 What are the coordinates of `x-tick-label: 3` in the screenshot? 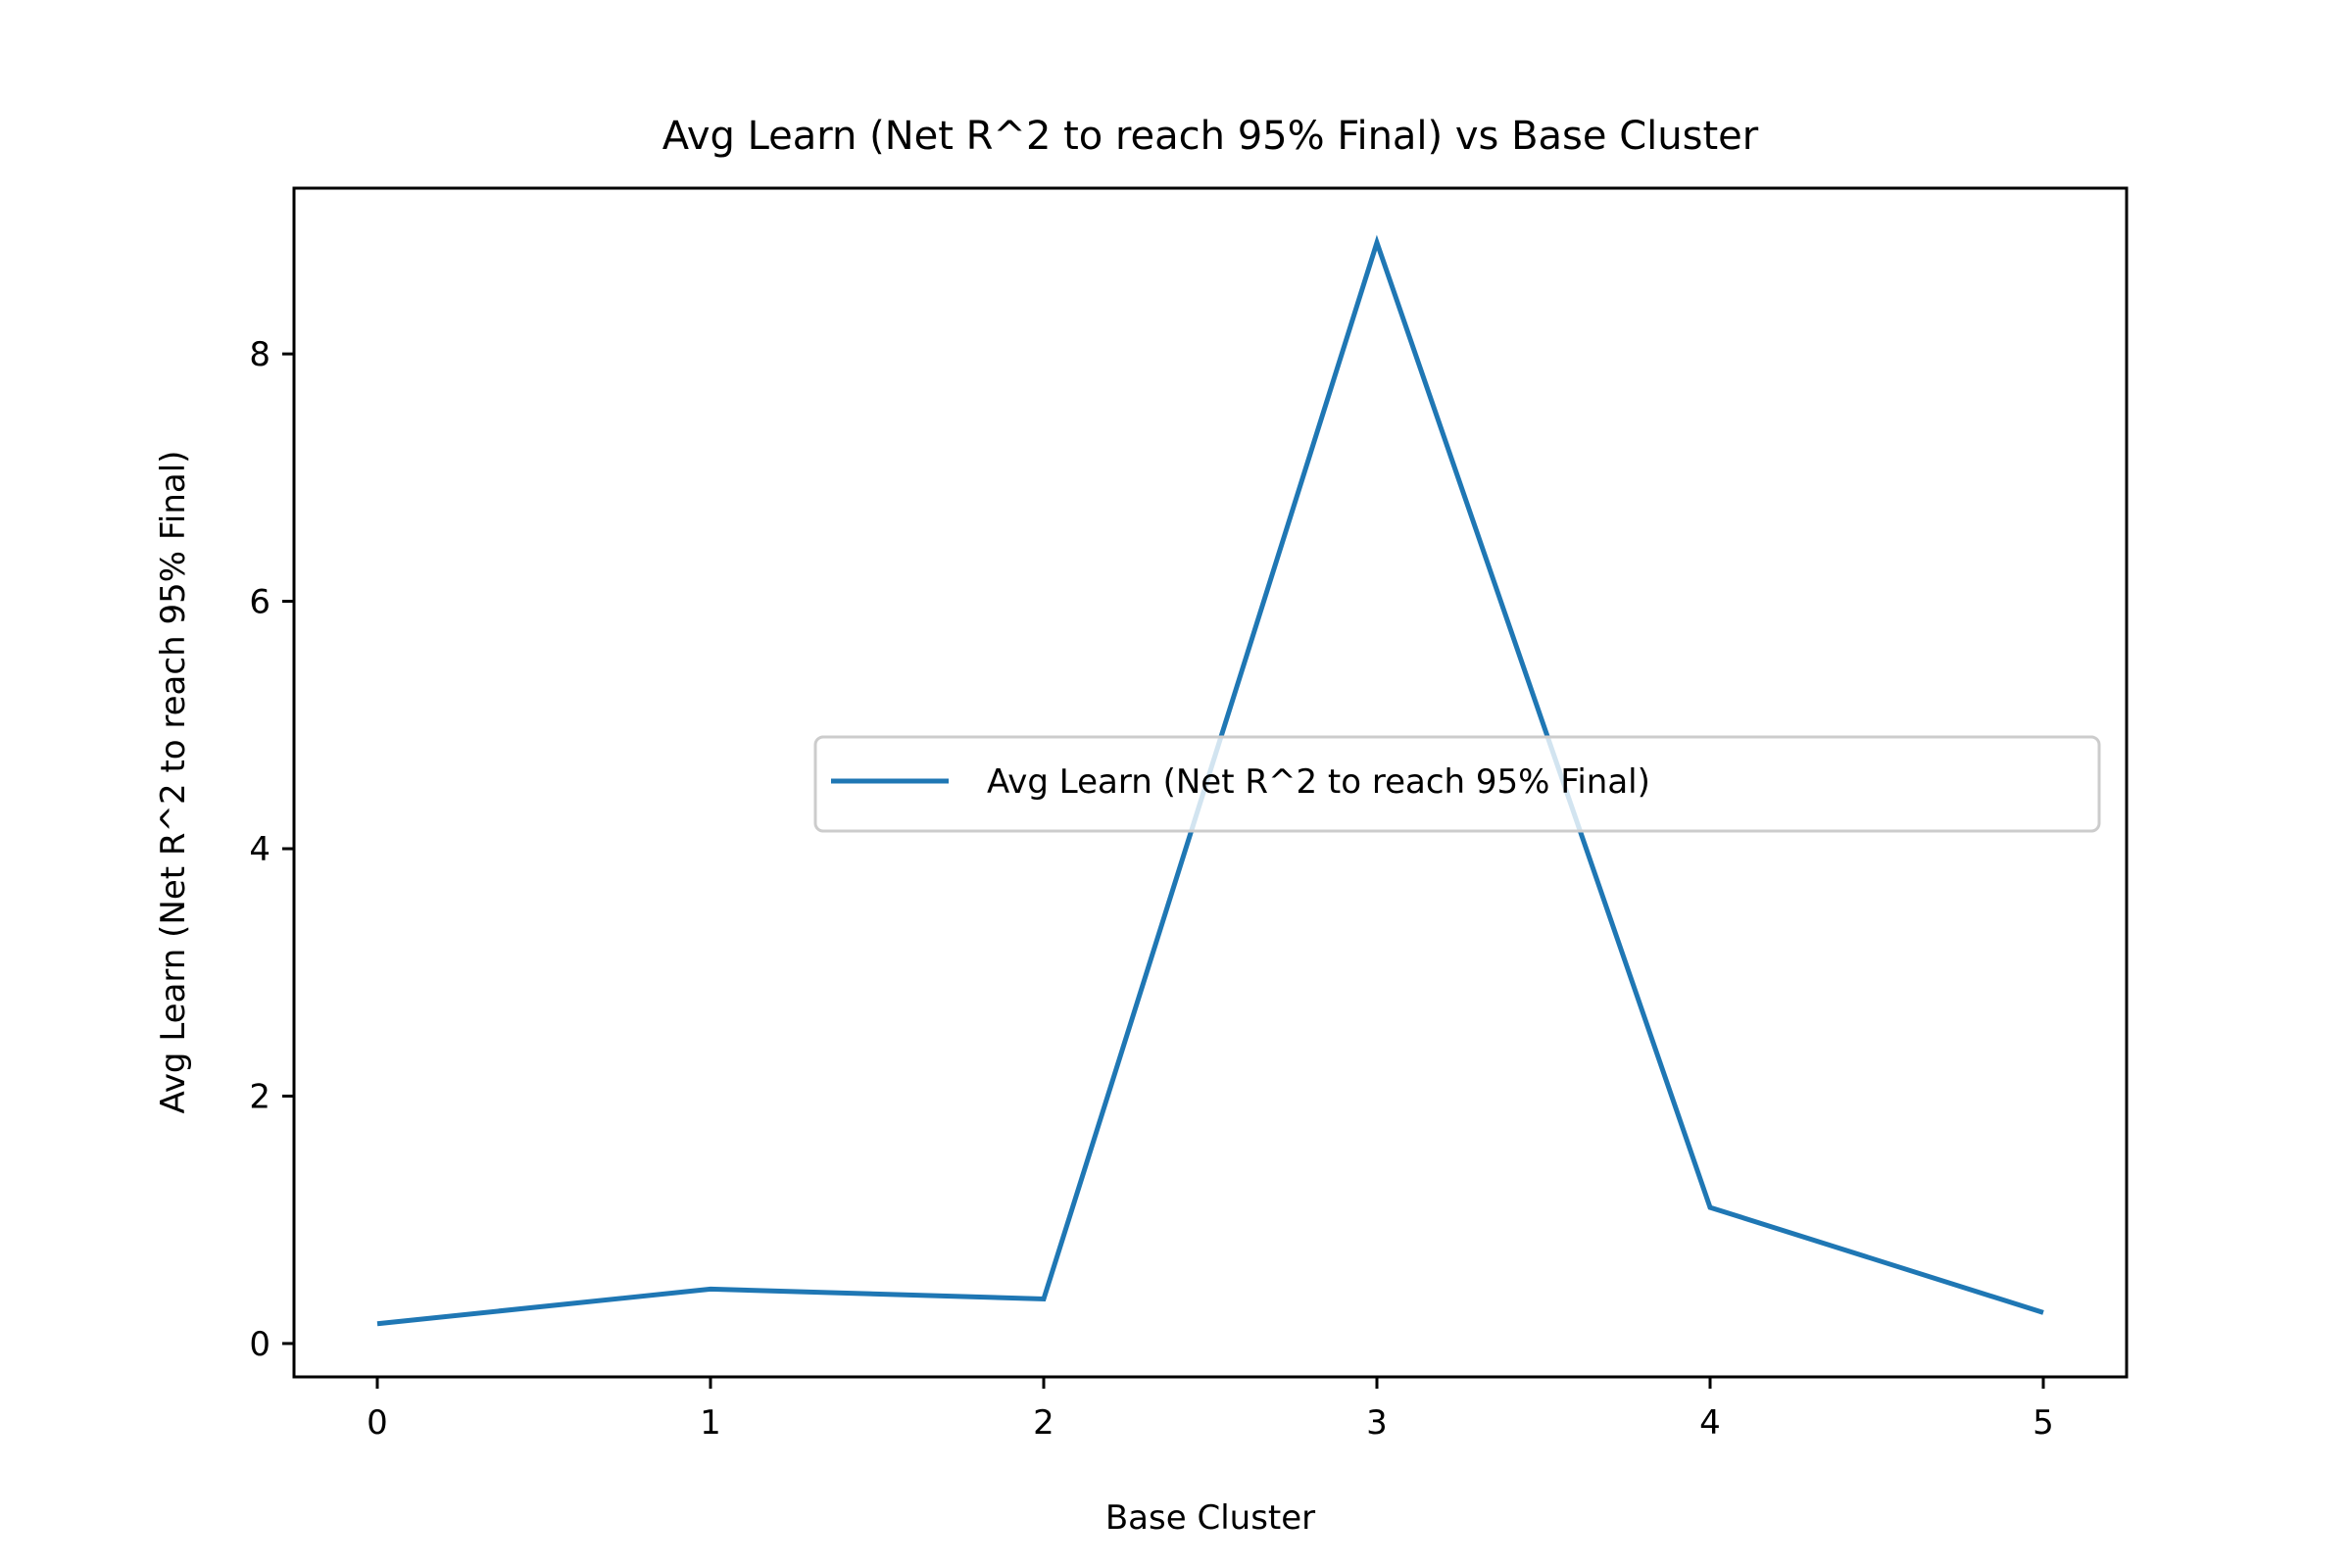 It's located at (1377, 1423).